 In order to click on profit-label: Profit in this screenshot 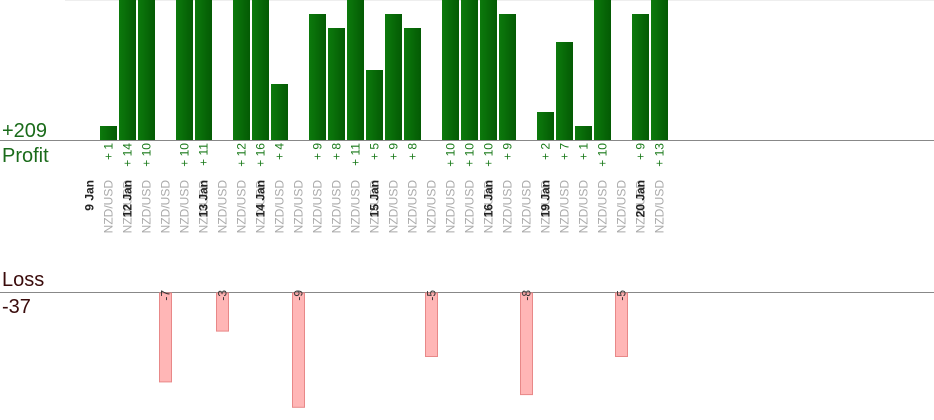, I will do `click(25, 156)`.